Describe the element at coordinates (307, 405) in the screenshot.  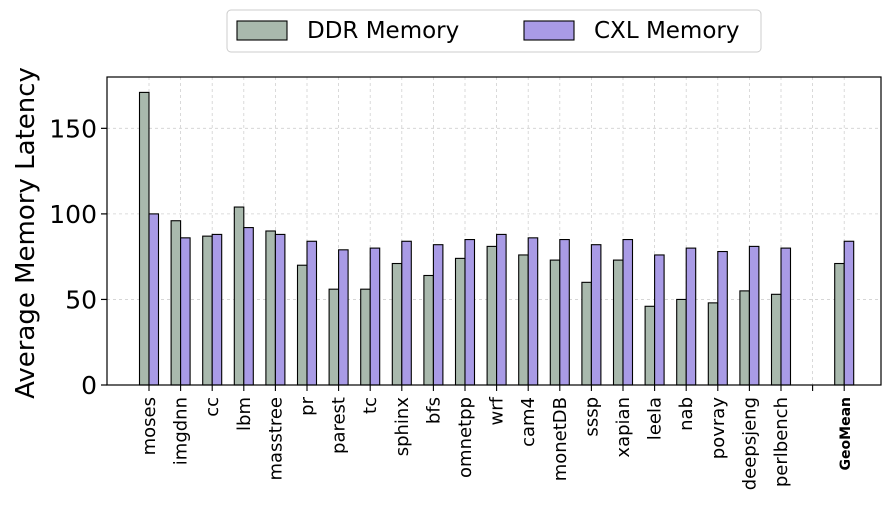
I see `x-tick-label: pr` at that location.